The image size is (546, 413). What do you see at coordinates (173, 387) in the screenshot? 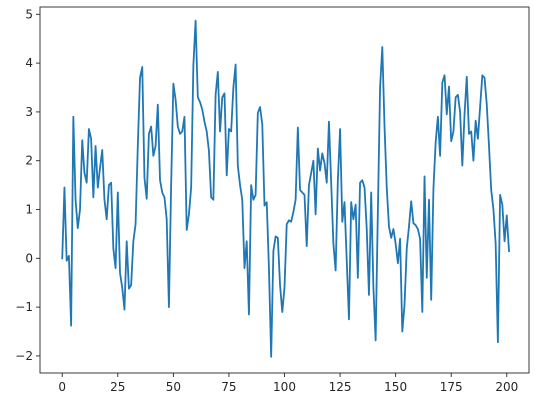
I see `x-tick-label: 50` at bounding box center [173, 387].